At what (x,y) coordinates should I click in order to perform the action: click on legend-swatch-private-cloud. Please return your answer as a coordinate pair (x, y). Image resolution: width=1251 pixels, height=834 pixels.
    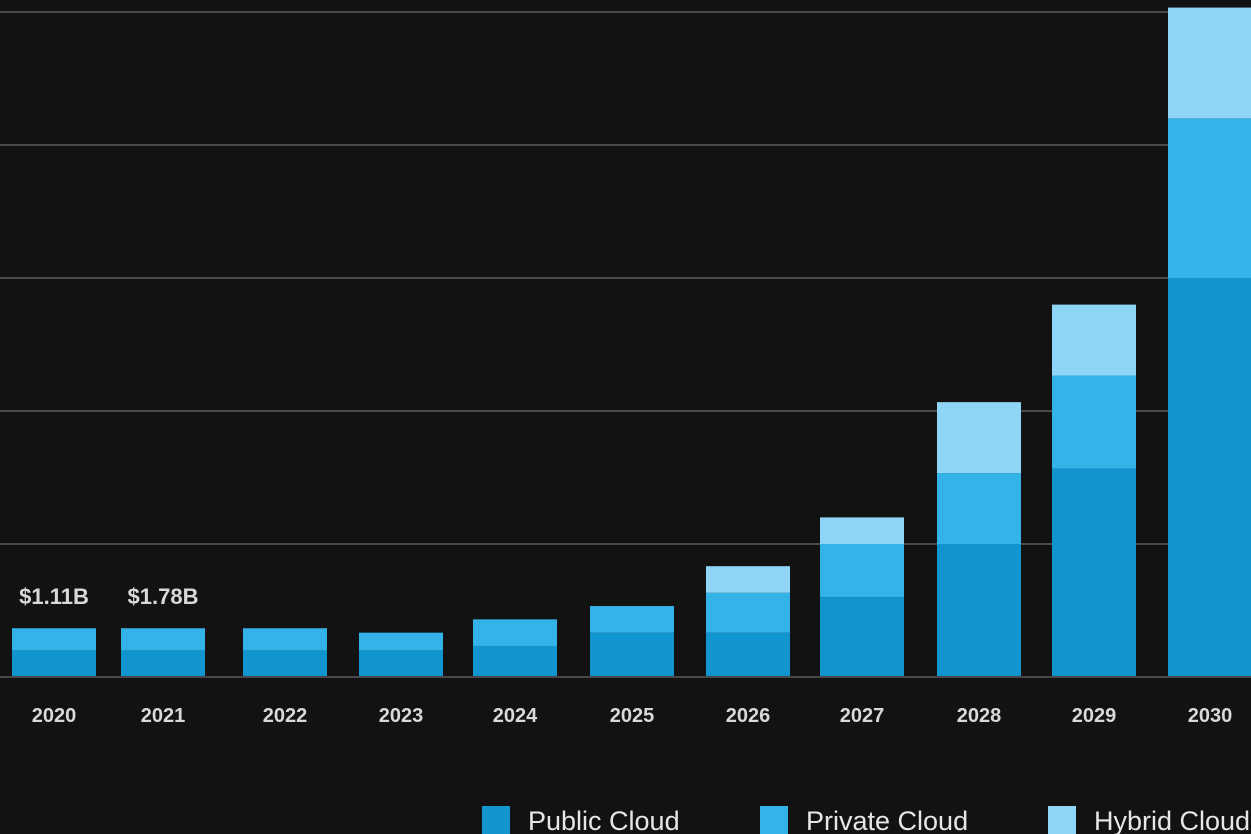
    Looking at the image, I should click on (774, 820).